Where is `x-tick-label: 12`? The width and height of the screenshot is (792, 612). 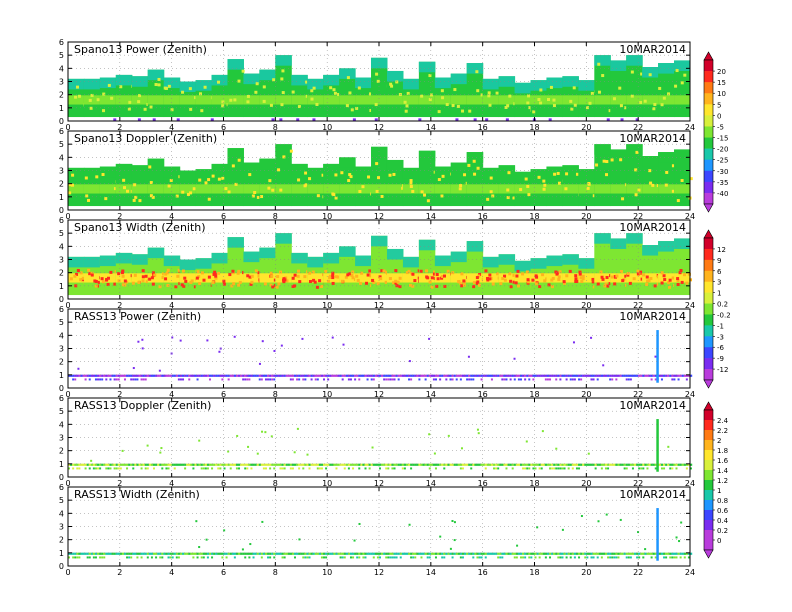 x-tick-label: 12 is located at coordinates (379, 572).